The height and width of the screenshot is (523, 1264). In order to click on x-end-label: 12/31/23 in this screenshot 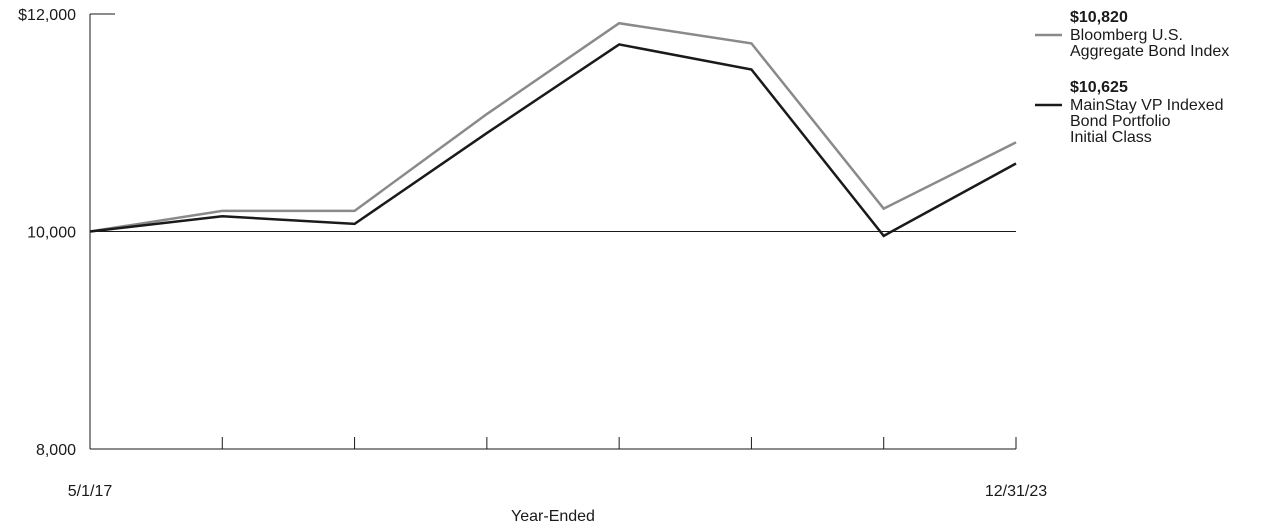, I will do `click(1016, 491)`.